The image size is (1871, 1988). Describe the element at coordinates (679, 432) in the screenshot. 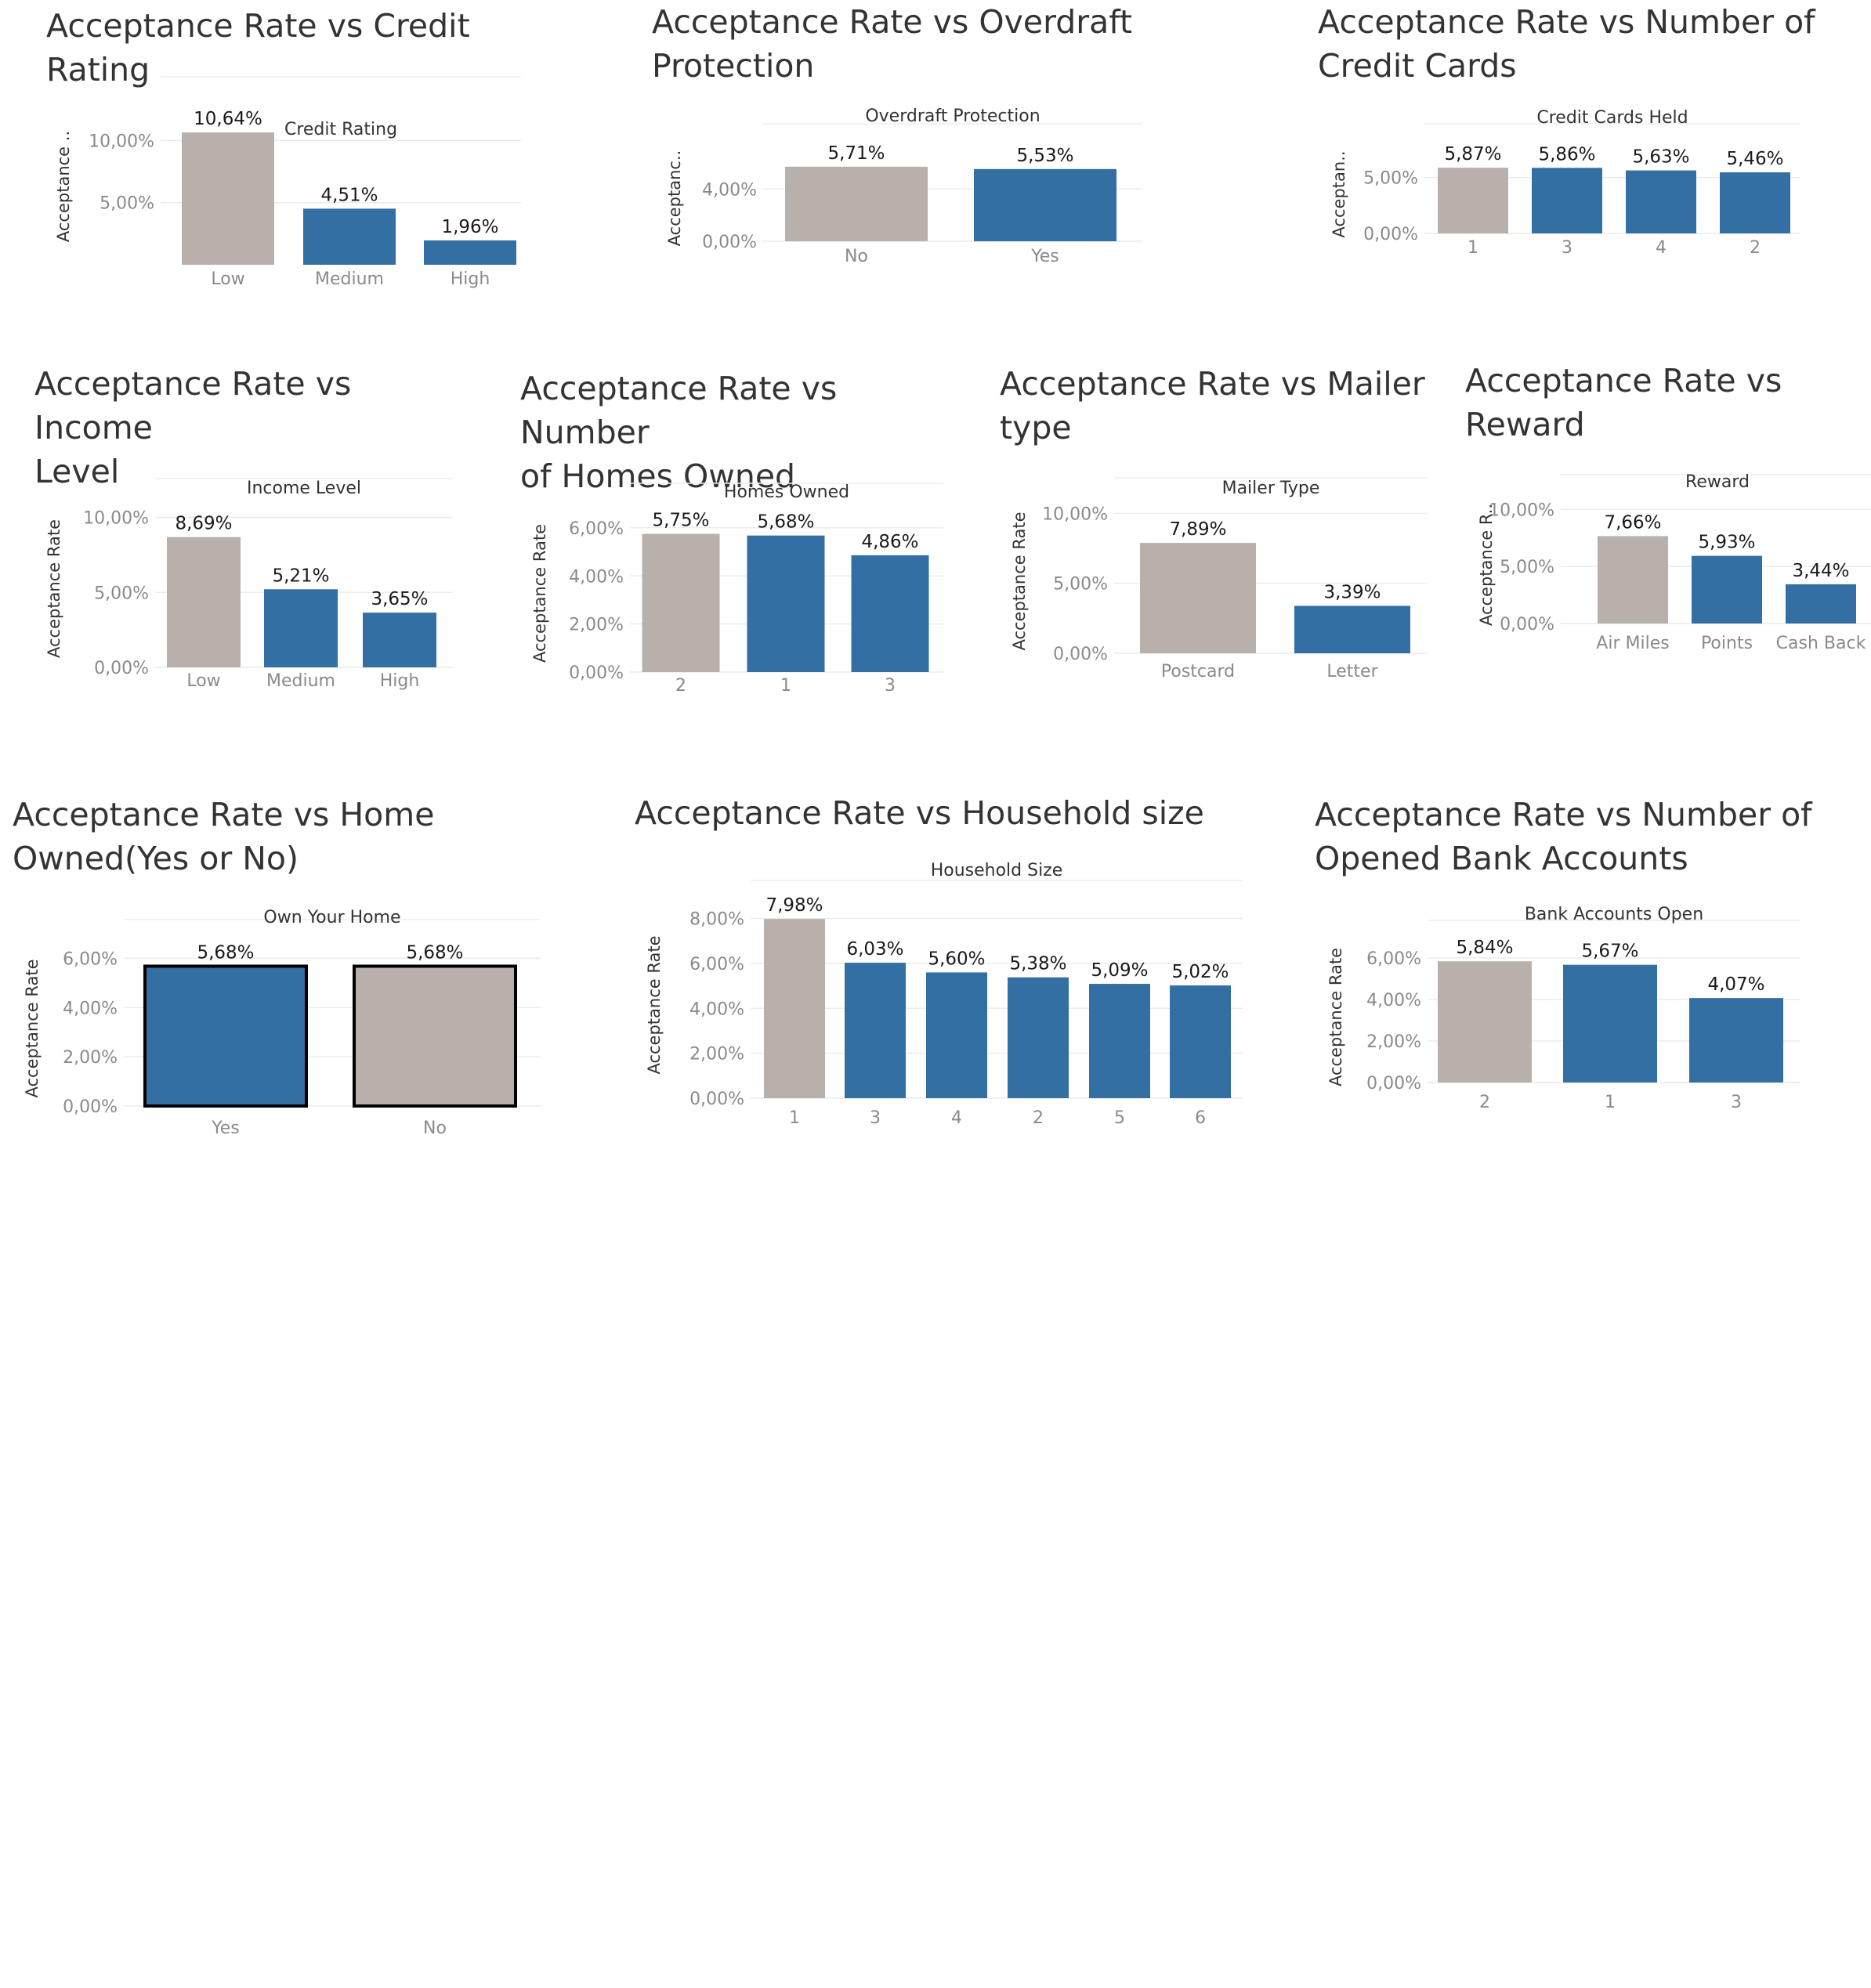

I see `chart-title: Acceptance Rate vs Number of Homes Owned` at that location.